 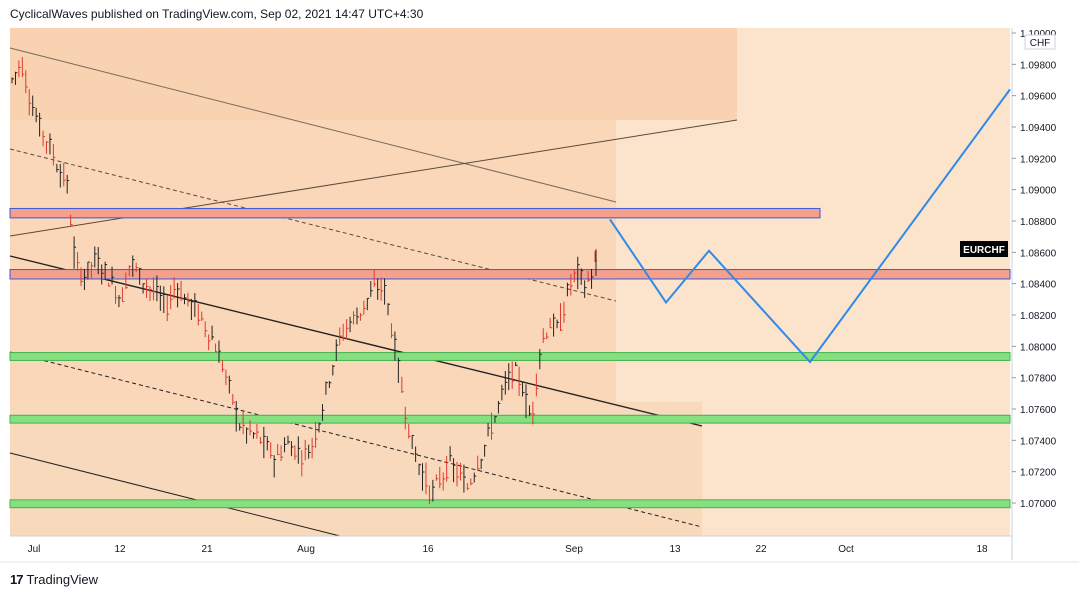 What do you see at coordinates (356, 469) in the screenshot?
I see `shade-zone-lower` at bounding box center [356, 469].